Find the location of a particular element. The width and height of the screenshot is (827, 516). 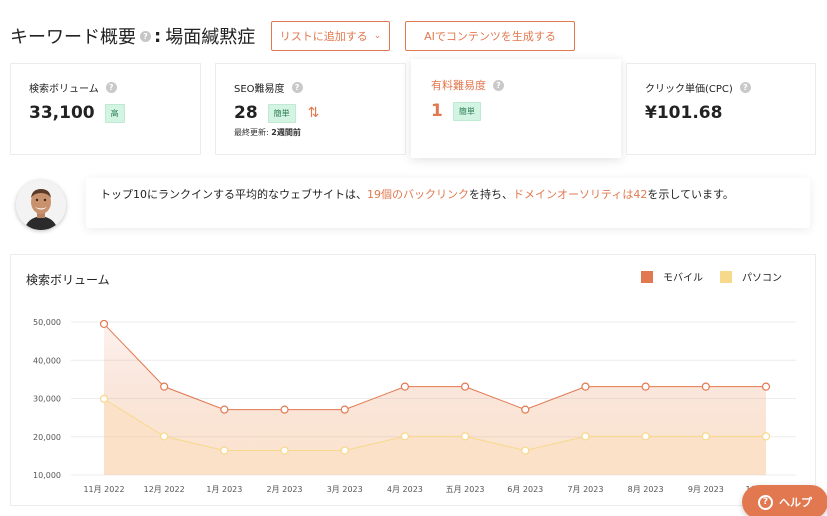

cpc-card: クリック単価(CPC) ? ¥101.68 is located at coordinates (721, 109).